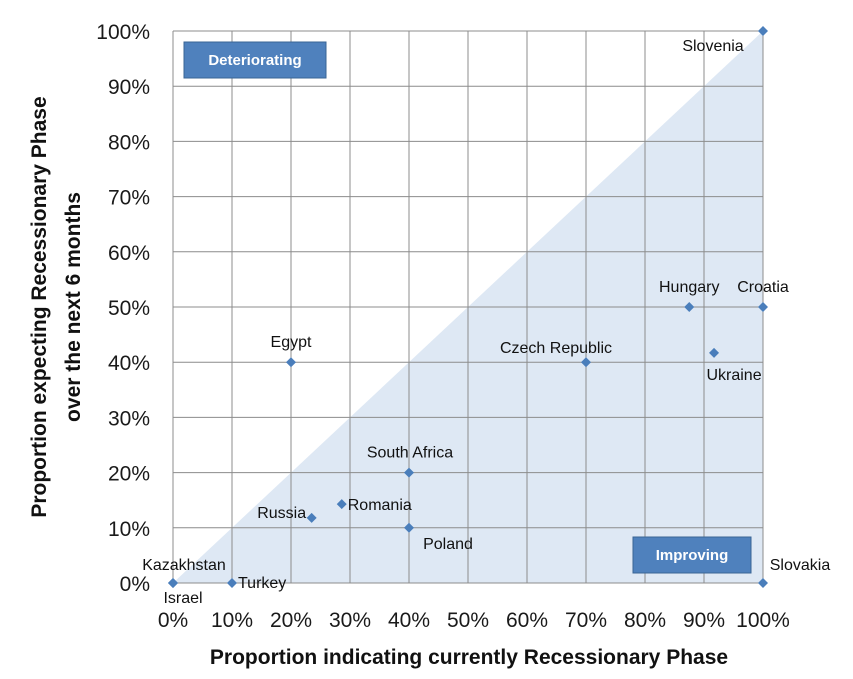 This screenshot has height=679, width=853. I want to click on x-tick-label: 80%, so click(645, 620).